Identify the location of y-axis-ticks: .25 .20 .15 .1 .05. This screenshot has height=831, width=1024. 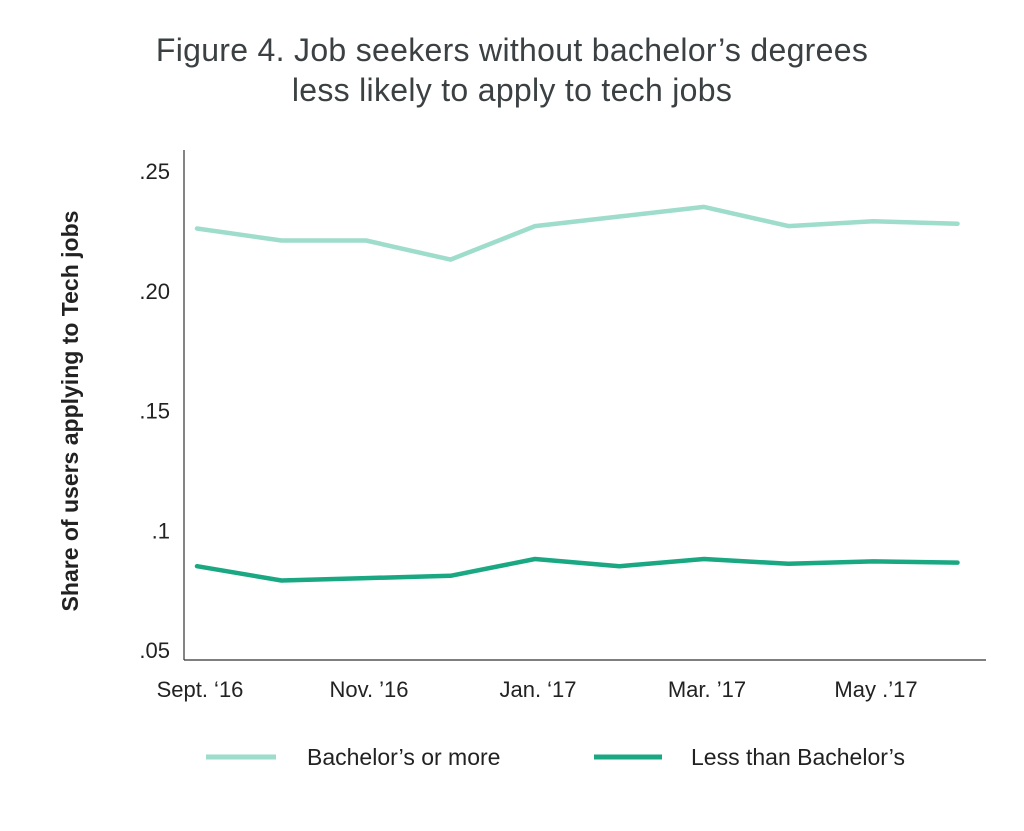
(154, 411).